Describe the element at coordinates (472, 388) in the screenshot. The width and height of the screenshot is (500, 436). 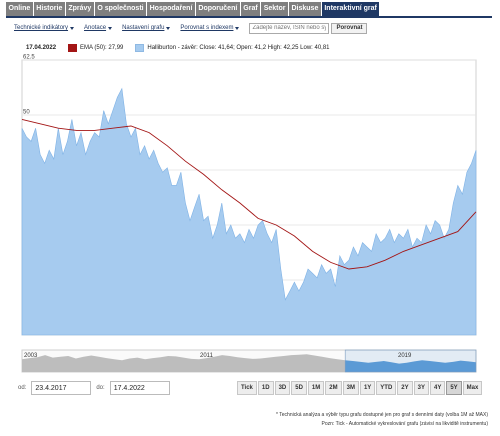
I see `range-button-max: Max` at that location.